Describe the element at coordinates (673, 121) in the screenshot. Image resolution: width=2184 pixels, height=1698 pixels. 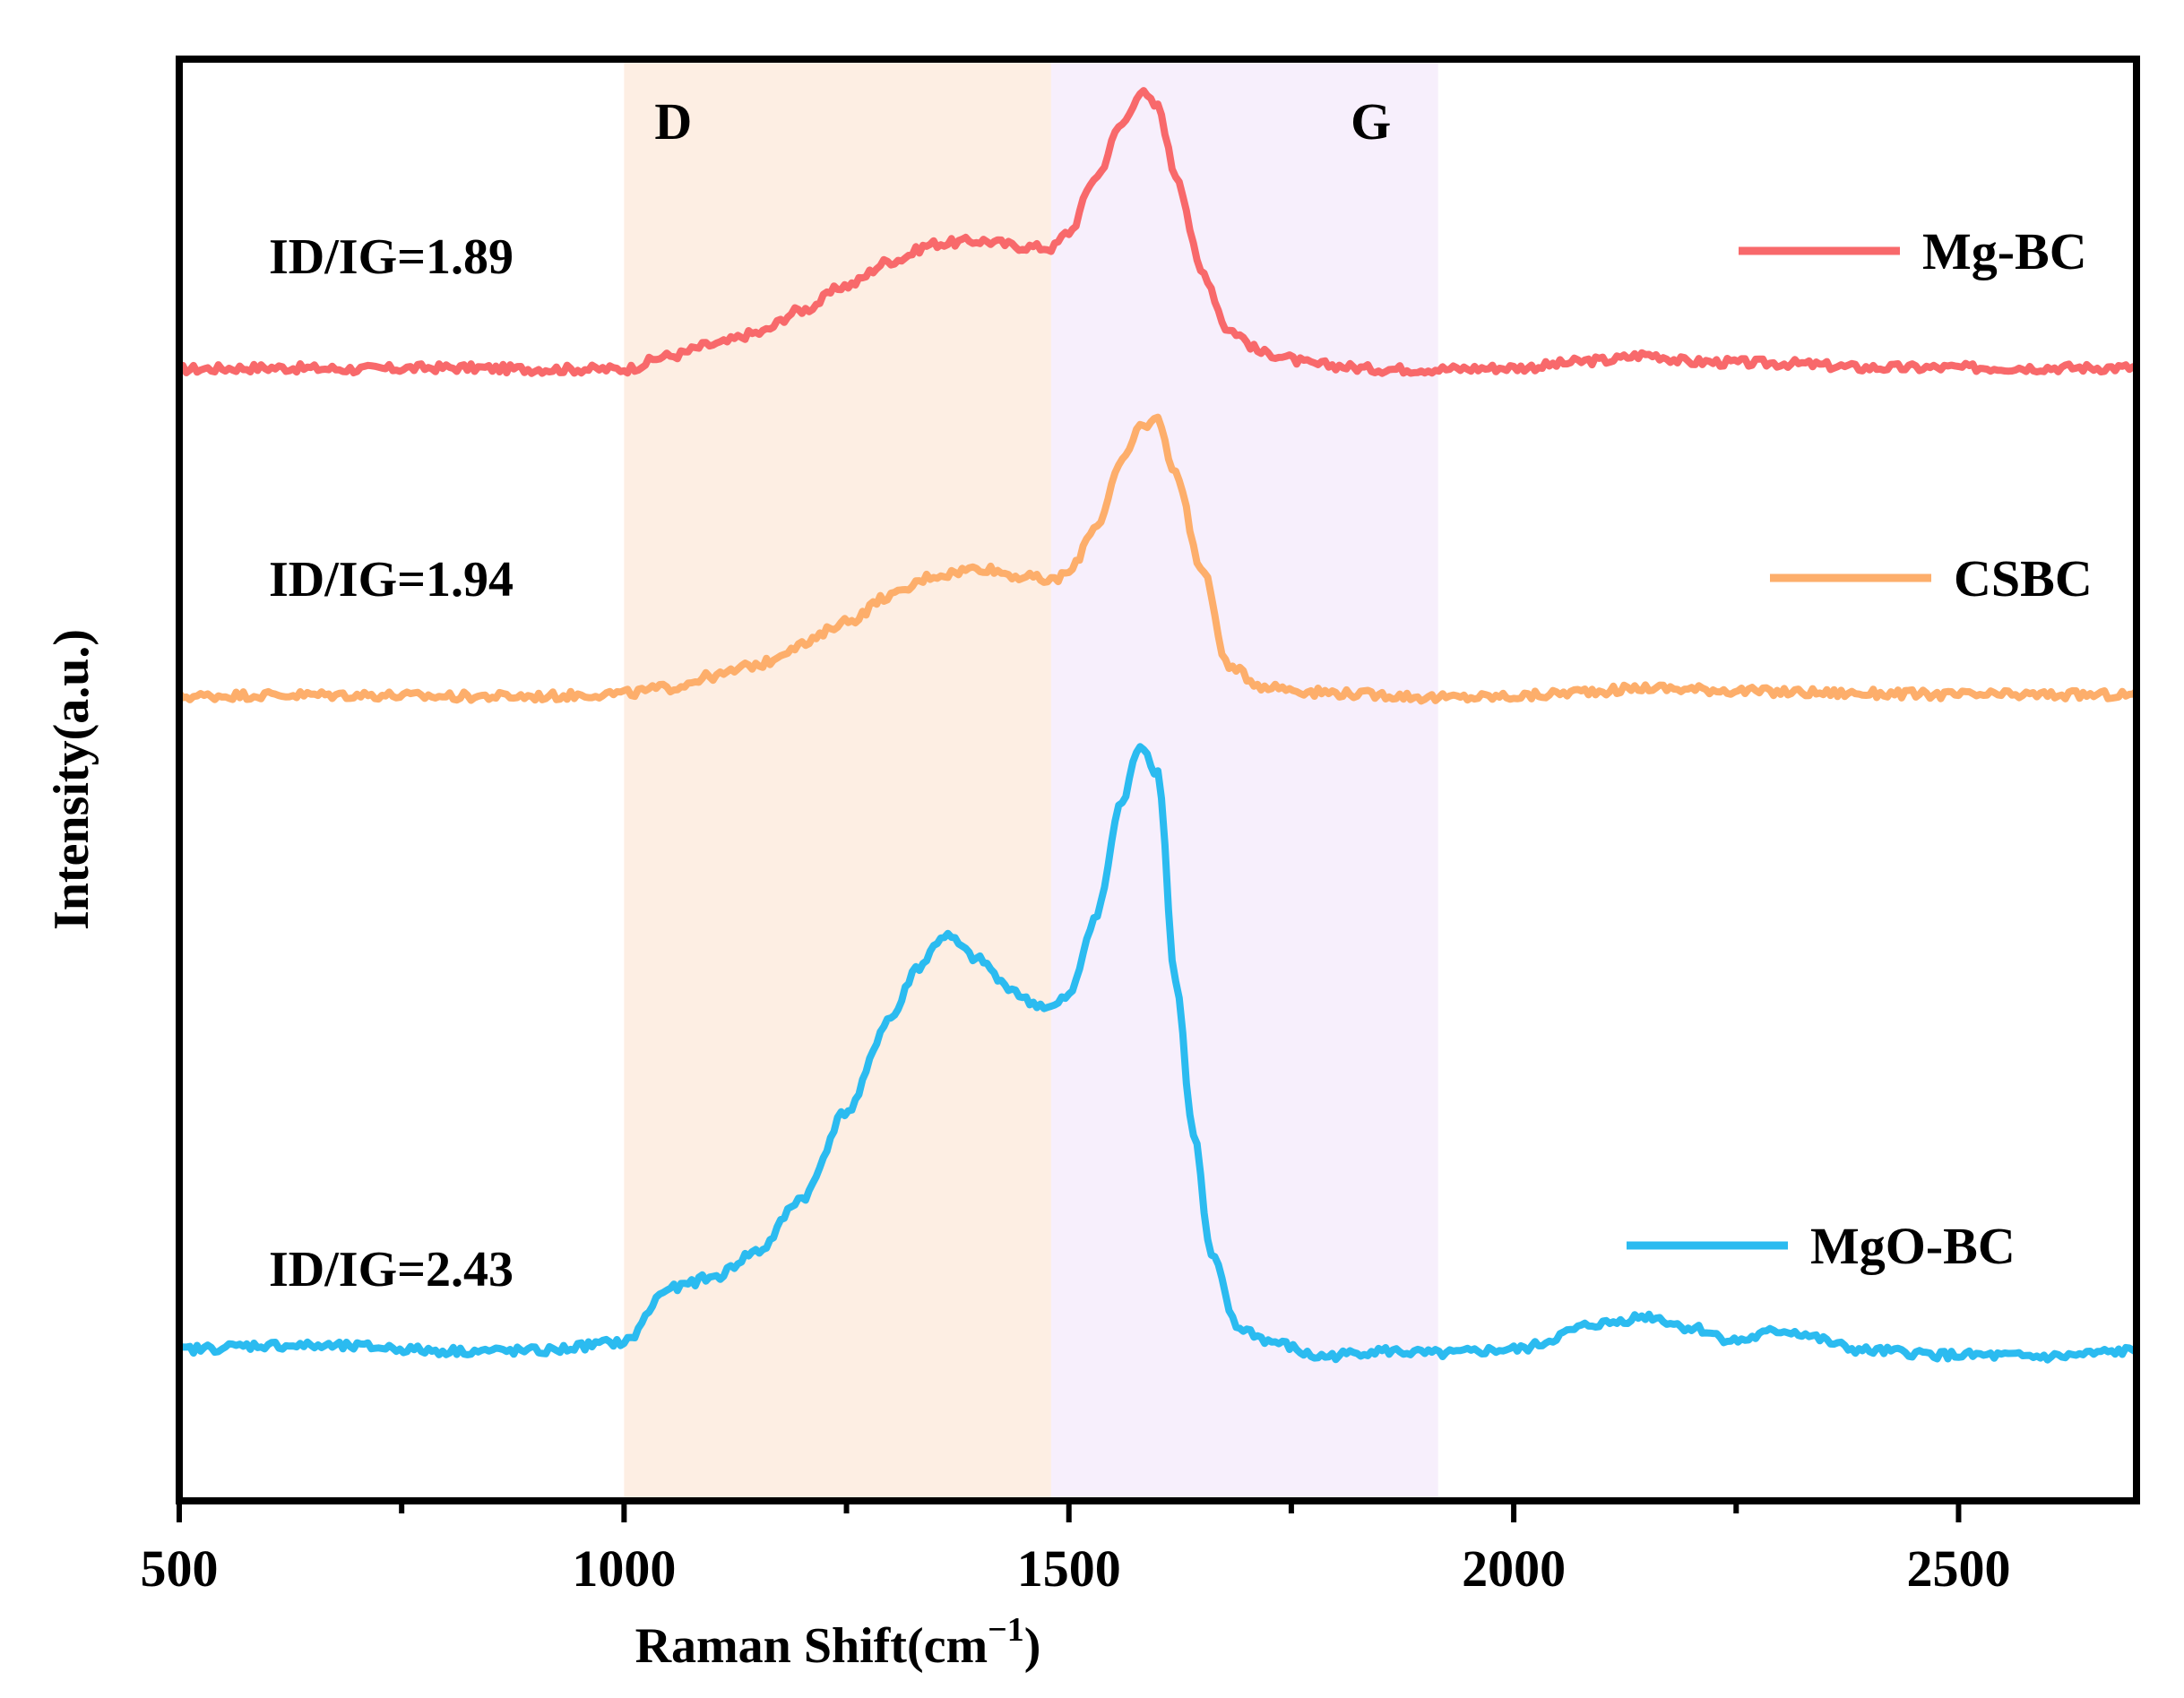
I see `band-d-label: D` at that location.